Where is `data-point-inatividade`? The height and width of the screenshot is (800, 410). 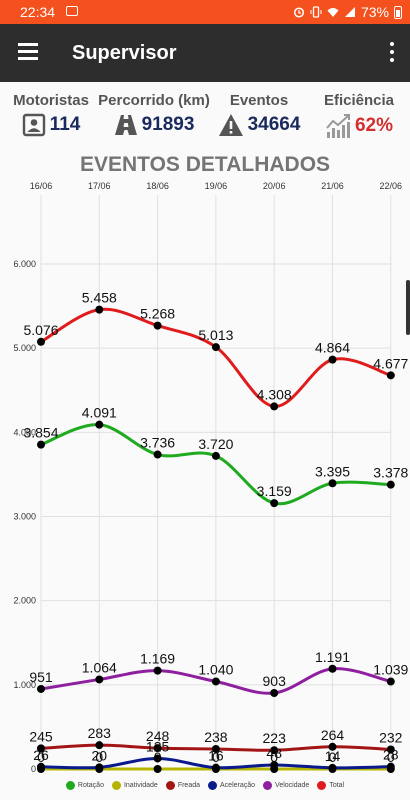 data-point-inatividade is located at coordinates (157, 769).